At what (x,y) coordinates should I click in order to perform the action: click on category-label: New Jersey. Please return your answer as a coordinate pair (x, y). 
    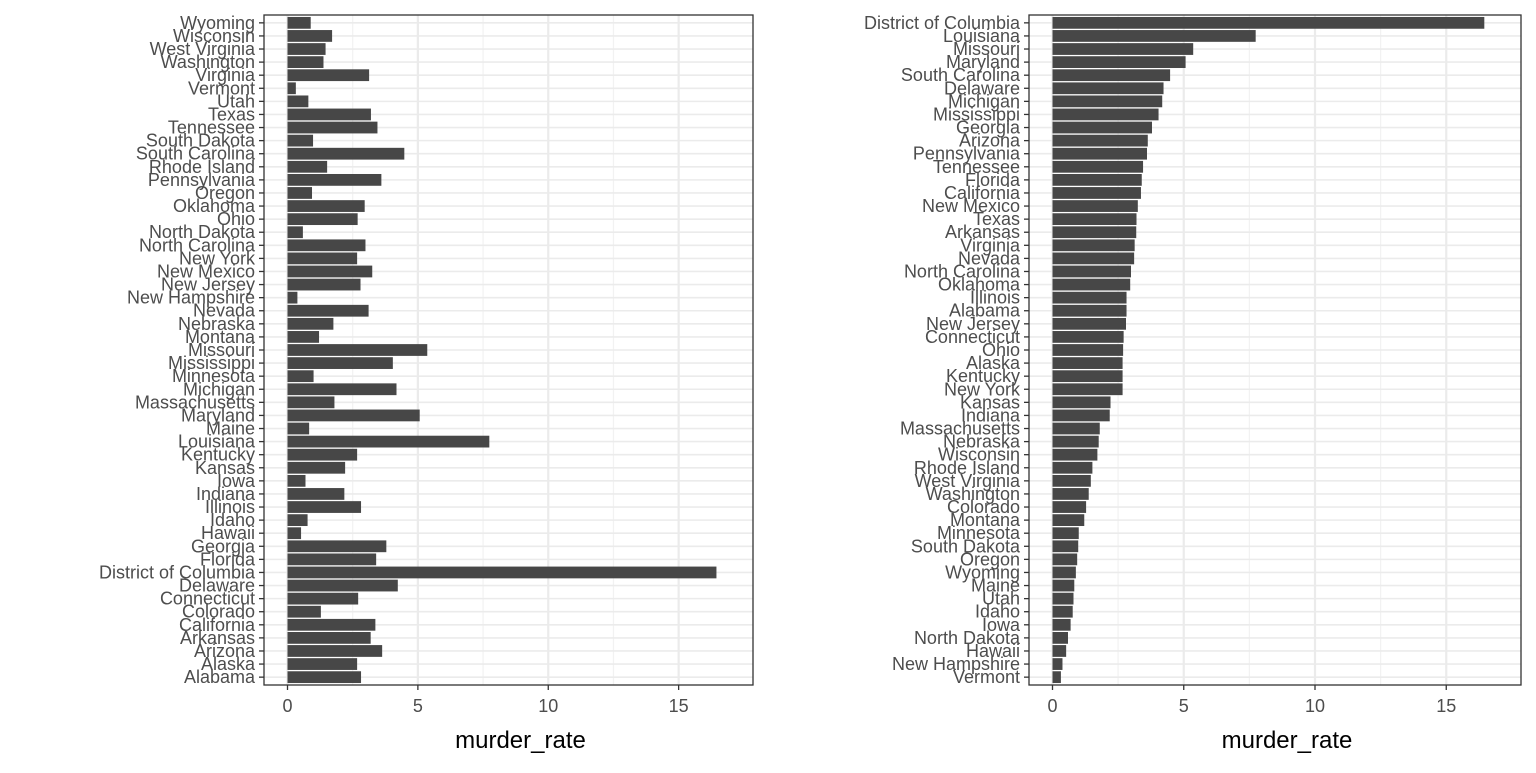
    Looking at the image, I should click on (973, 324).